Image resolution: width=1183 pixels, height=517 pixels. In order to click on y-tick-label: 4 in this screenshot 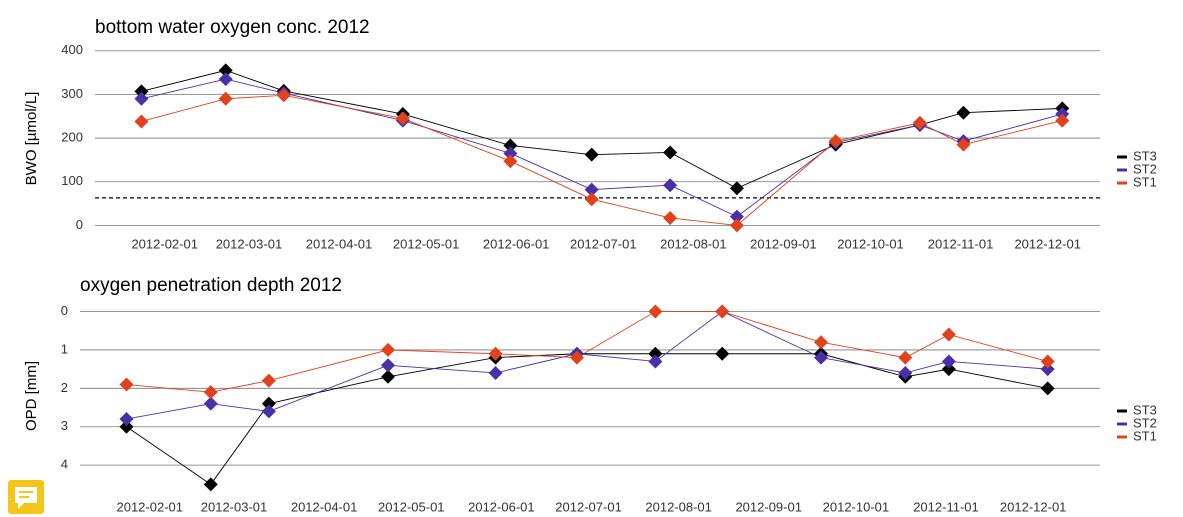, I will do `click(64, 464)`.